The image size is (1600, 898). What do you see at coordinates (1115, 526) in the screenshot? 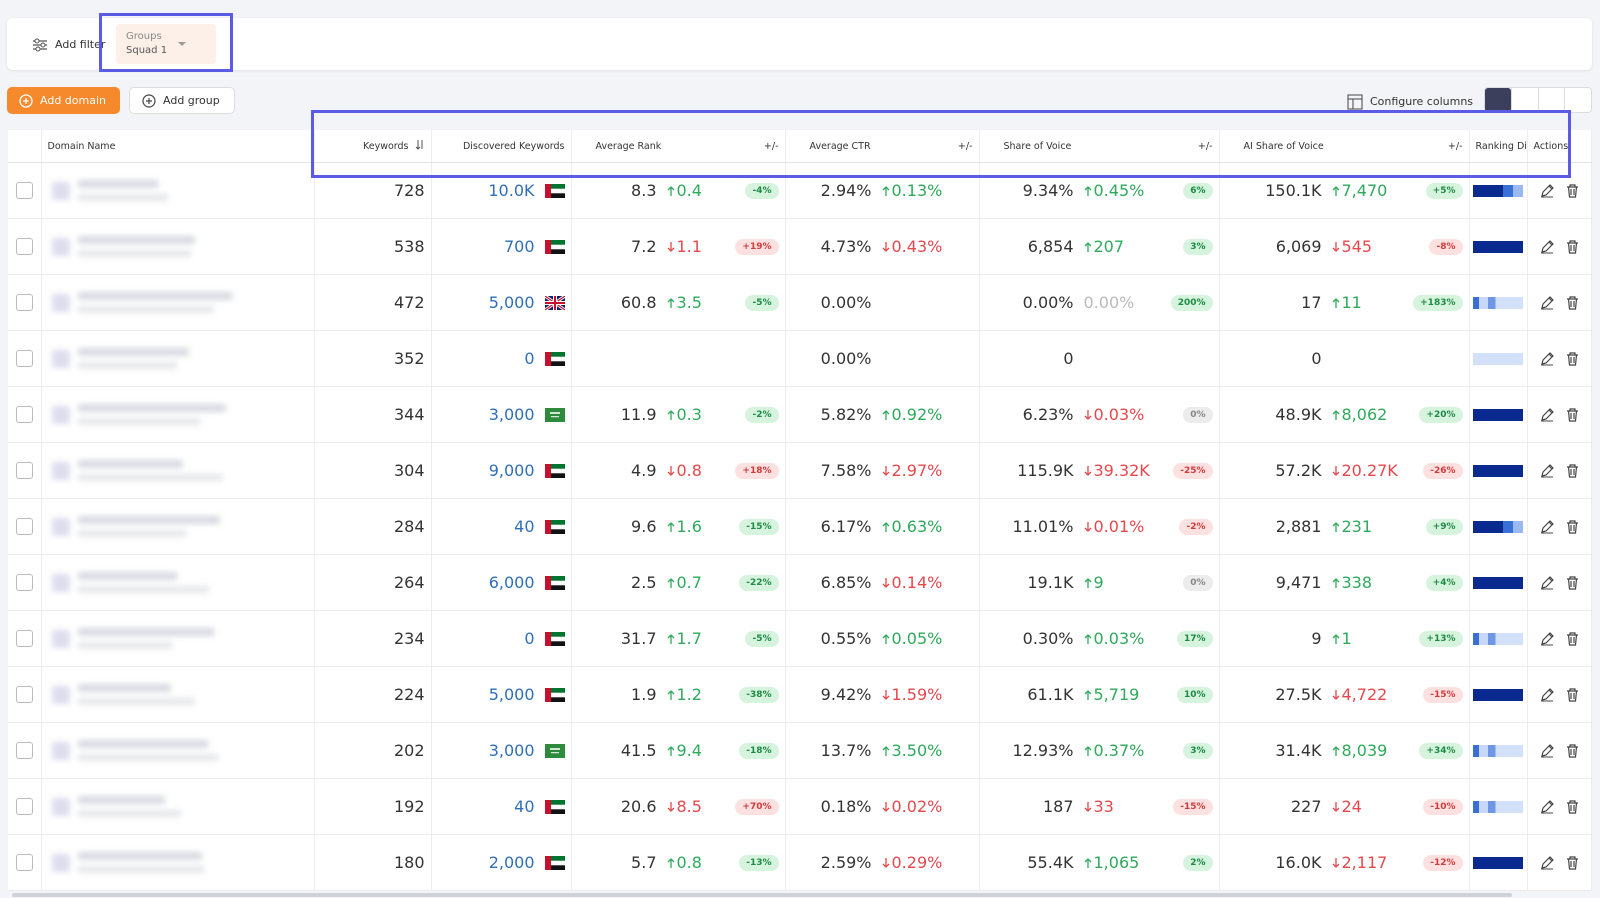
I see `metric-change: 0.01%` at bounding box center [1115, 526].